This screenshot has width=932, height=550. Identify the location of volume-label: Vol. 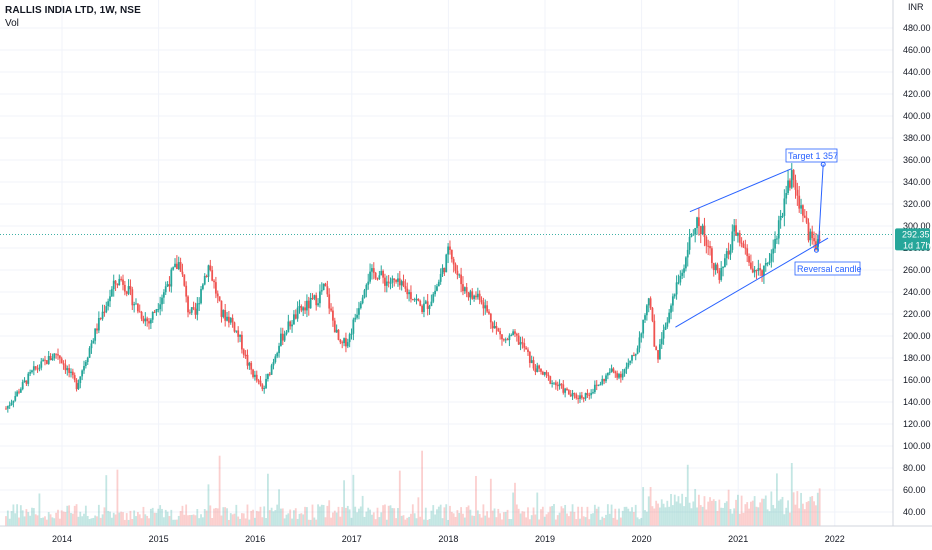
(12, 23).